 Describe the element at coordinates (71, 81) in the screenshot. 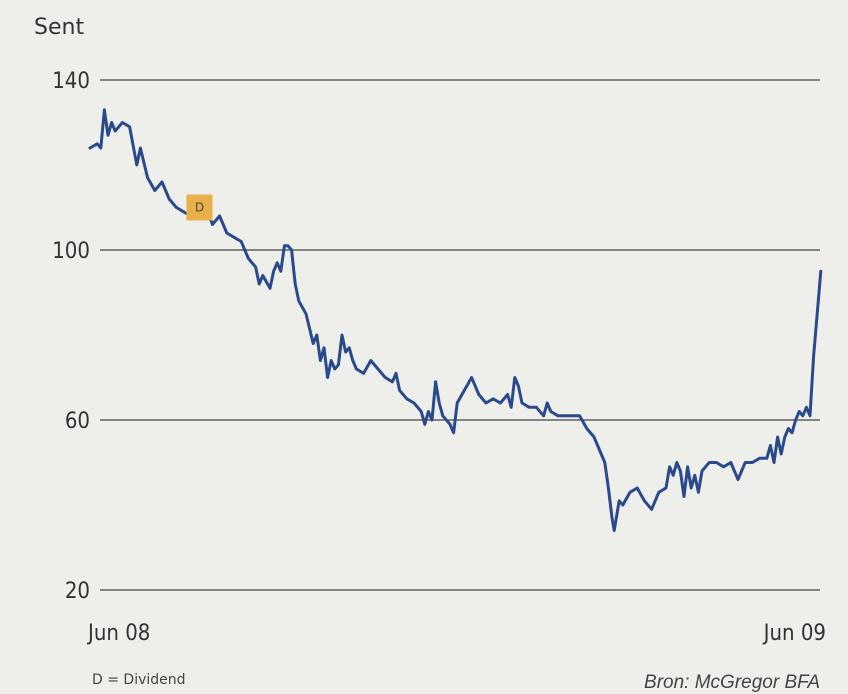

I see `y-tick-label: 140` at that location.